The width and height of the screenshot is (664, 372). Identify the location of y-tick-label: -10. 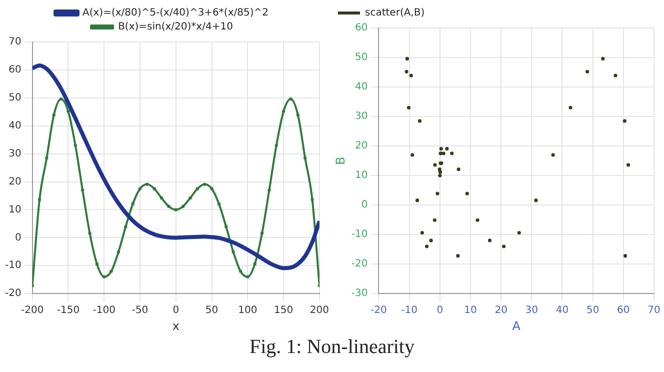
(359, 234).